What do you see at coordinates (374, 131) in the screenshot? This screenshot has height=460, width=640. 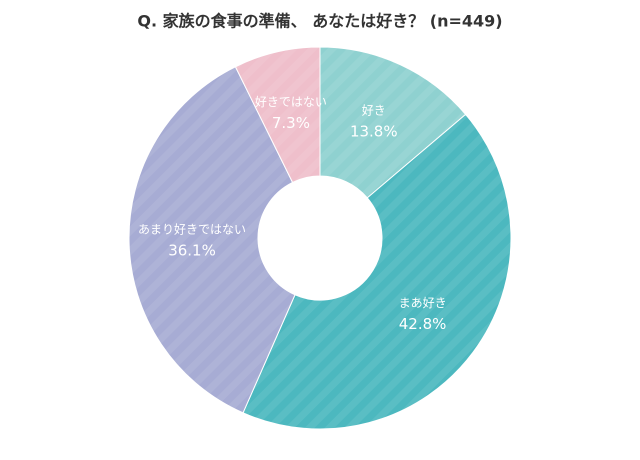 I see `value-label: 13.8%` at bounding box center [374, 131].